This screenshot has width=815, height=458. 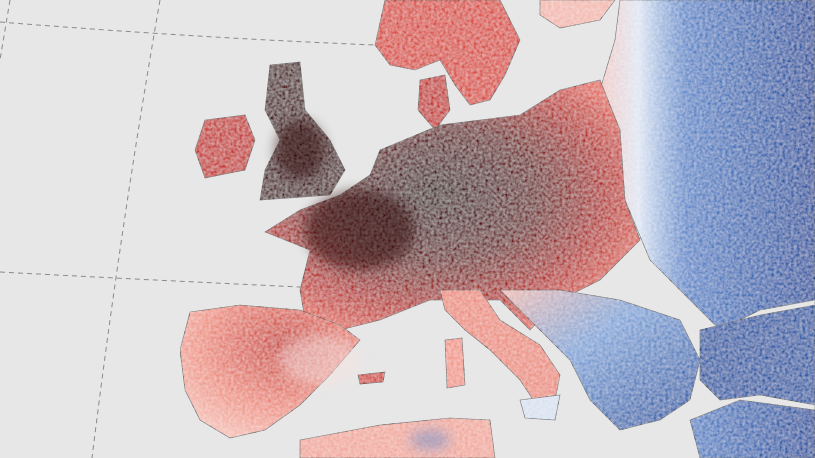 What do you see at coordinates (320, 360) in the screenshot?
I see `cool-spain` at bounding box center [320, 360].